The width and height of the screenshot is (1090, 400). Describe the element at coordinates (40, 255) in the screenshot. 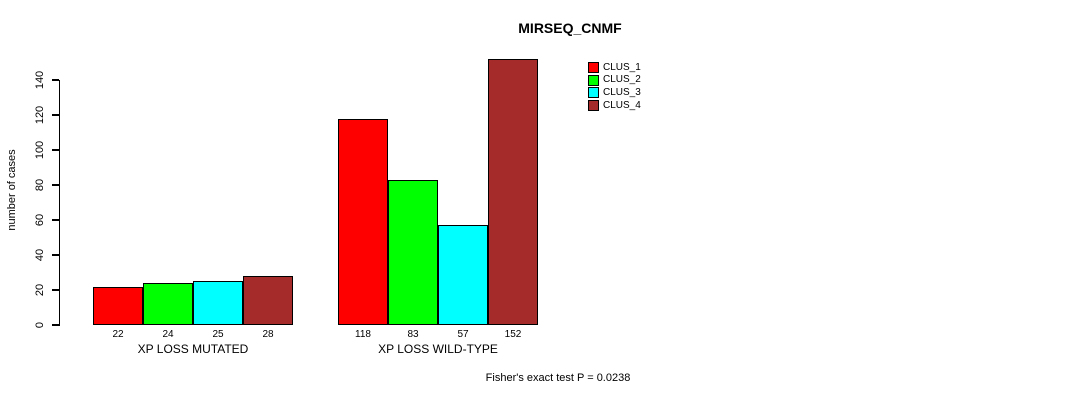

I see `y-tick-label: 40` at that location.